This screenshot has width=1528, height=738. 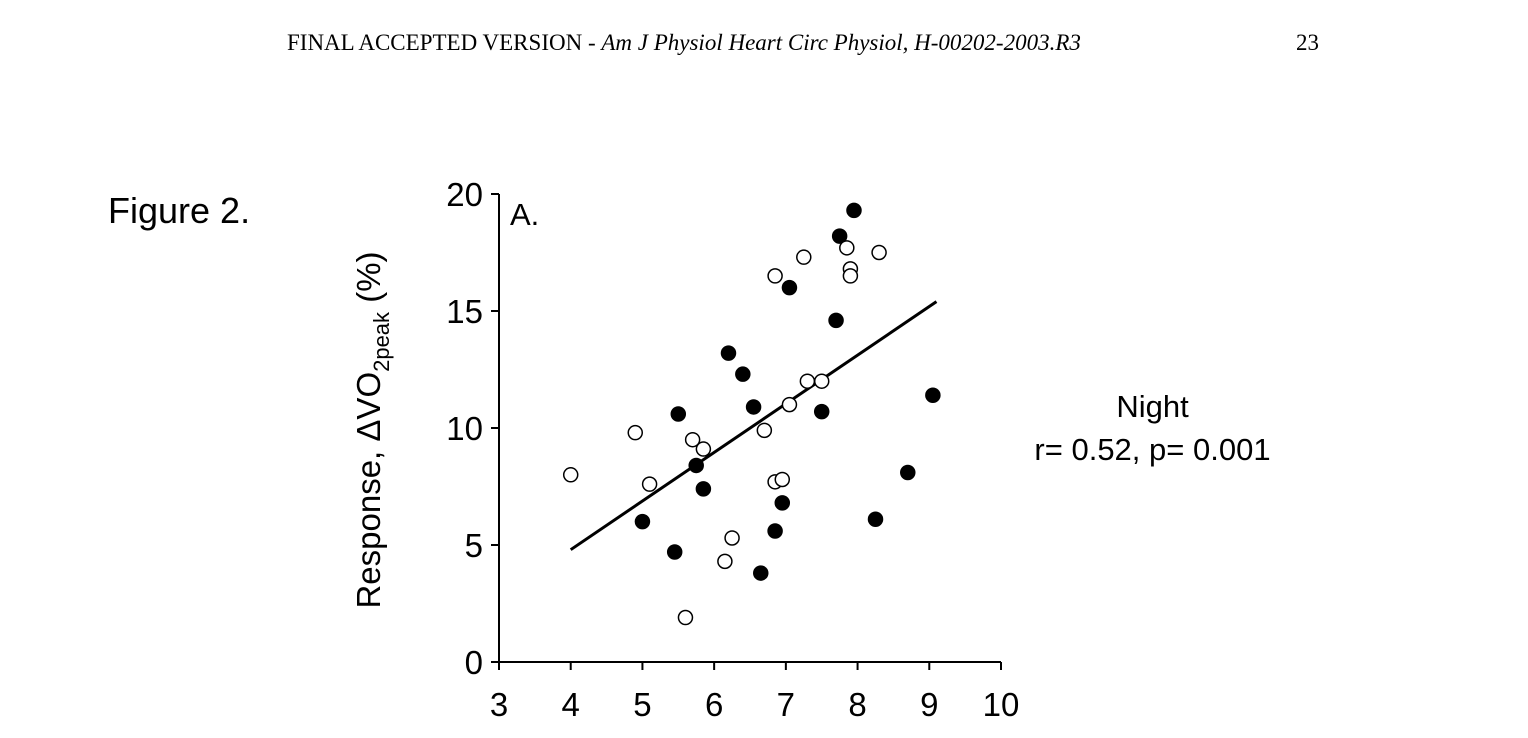 What do you see at coordinates (464, 311) in the screenshot?
I see `y-tick-label: 15` at bounding box center [464, 311].